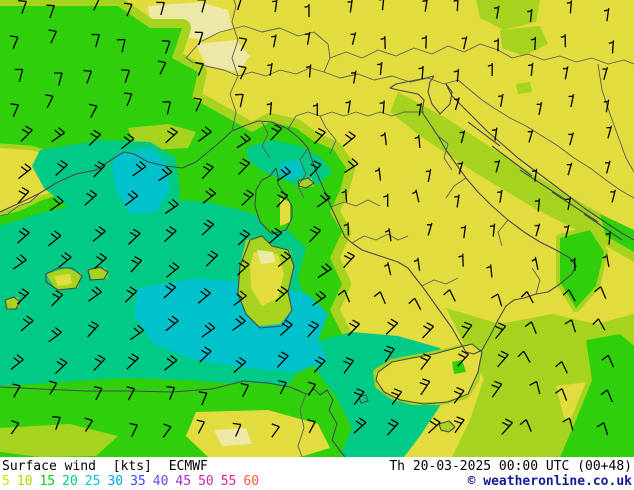 This screenshot has height=490, width=634. I want to click on scale-value: 55, so click(228, 481).